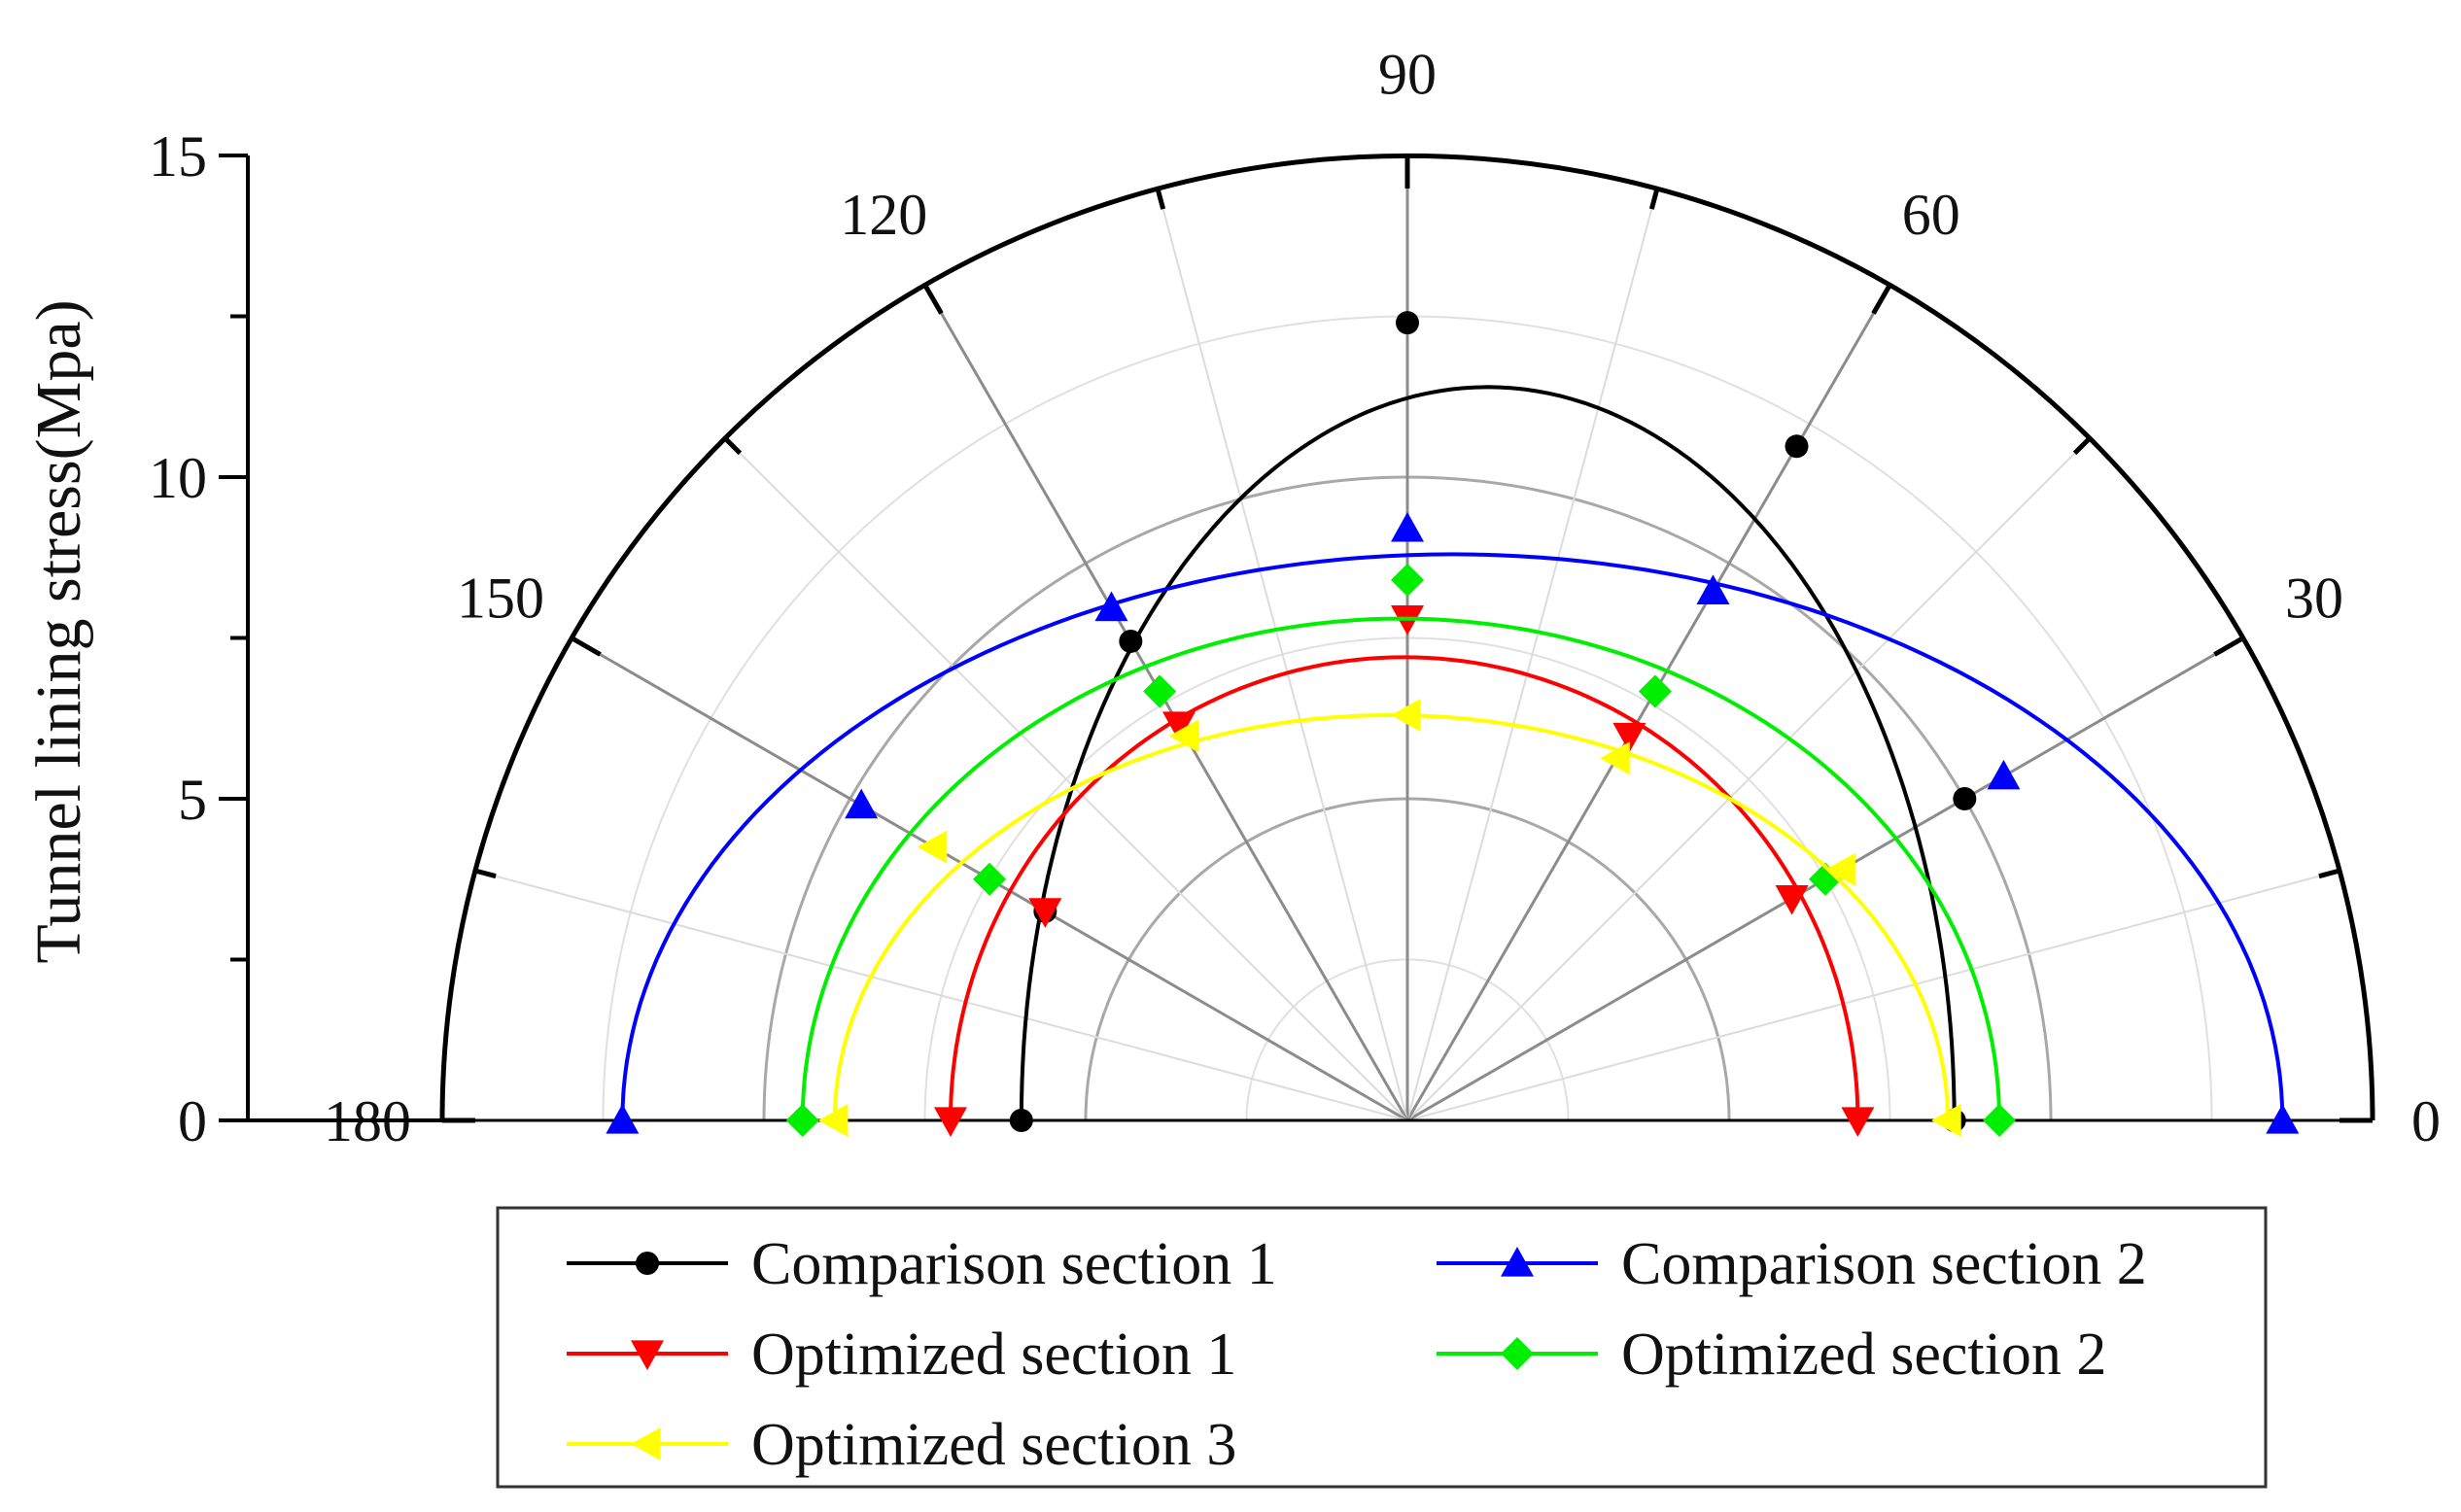  I want to click on legend-item: Optimized section 2, so click(1772, 1355).